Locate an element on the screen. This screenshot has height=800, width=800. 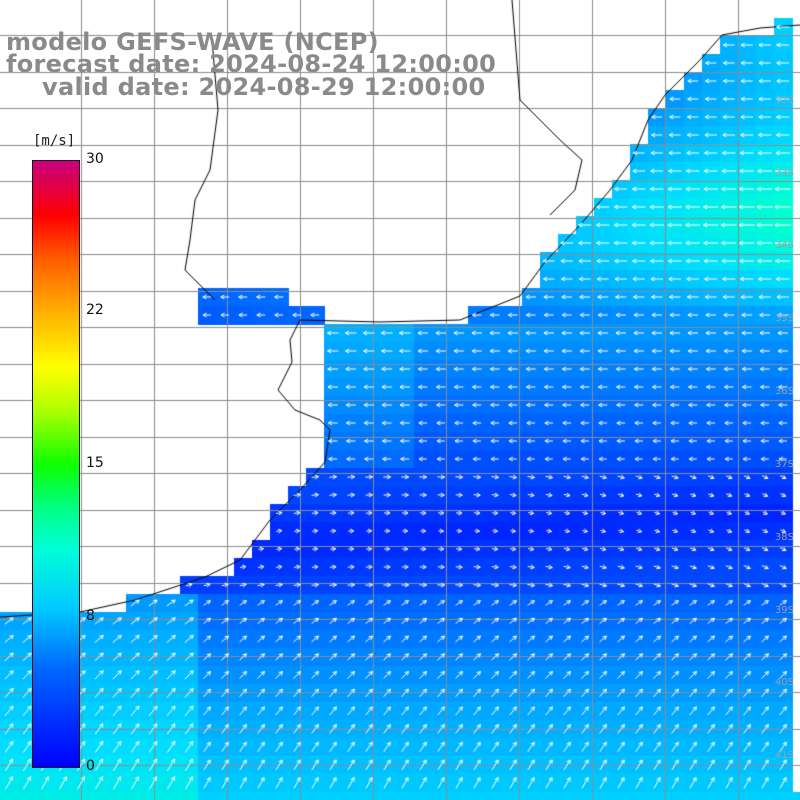
colorbar-tick-0: 0 is located at coordinates (90, 766).